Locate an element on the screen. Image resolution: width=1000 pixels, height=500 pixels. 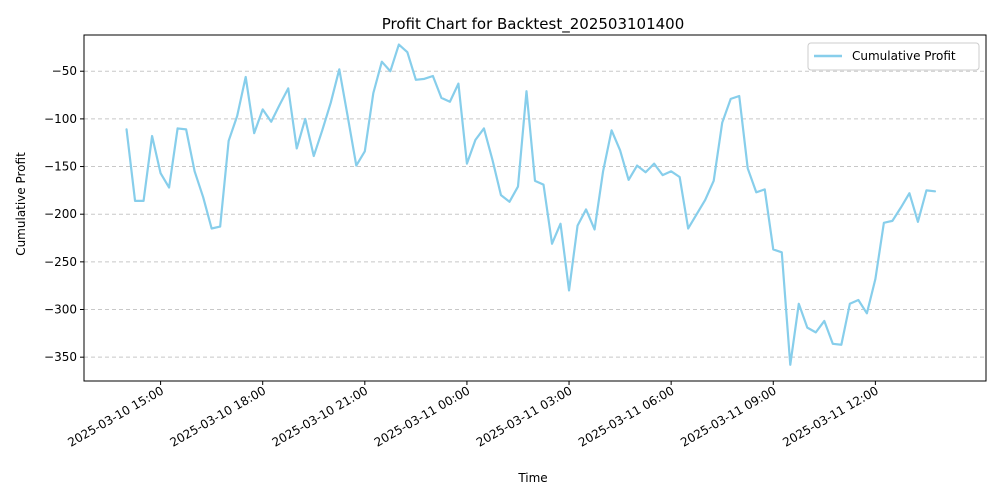
y-axis-title: Cumulative Profit is located at coordinates (21, 204).